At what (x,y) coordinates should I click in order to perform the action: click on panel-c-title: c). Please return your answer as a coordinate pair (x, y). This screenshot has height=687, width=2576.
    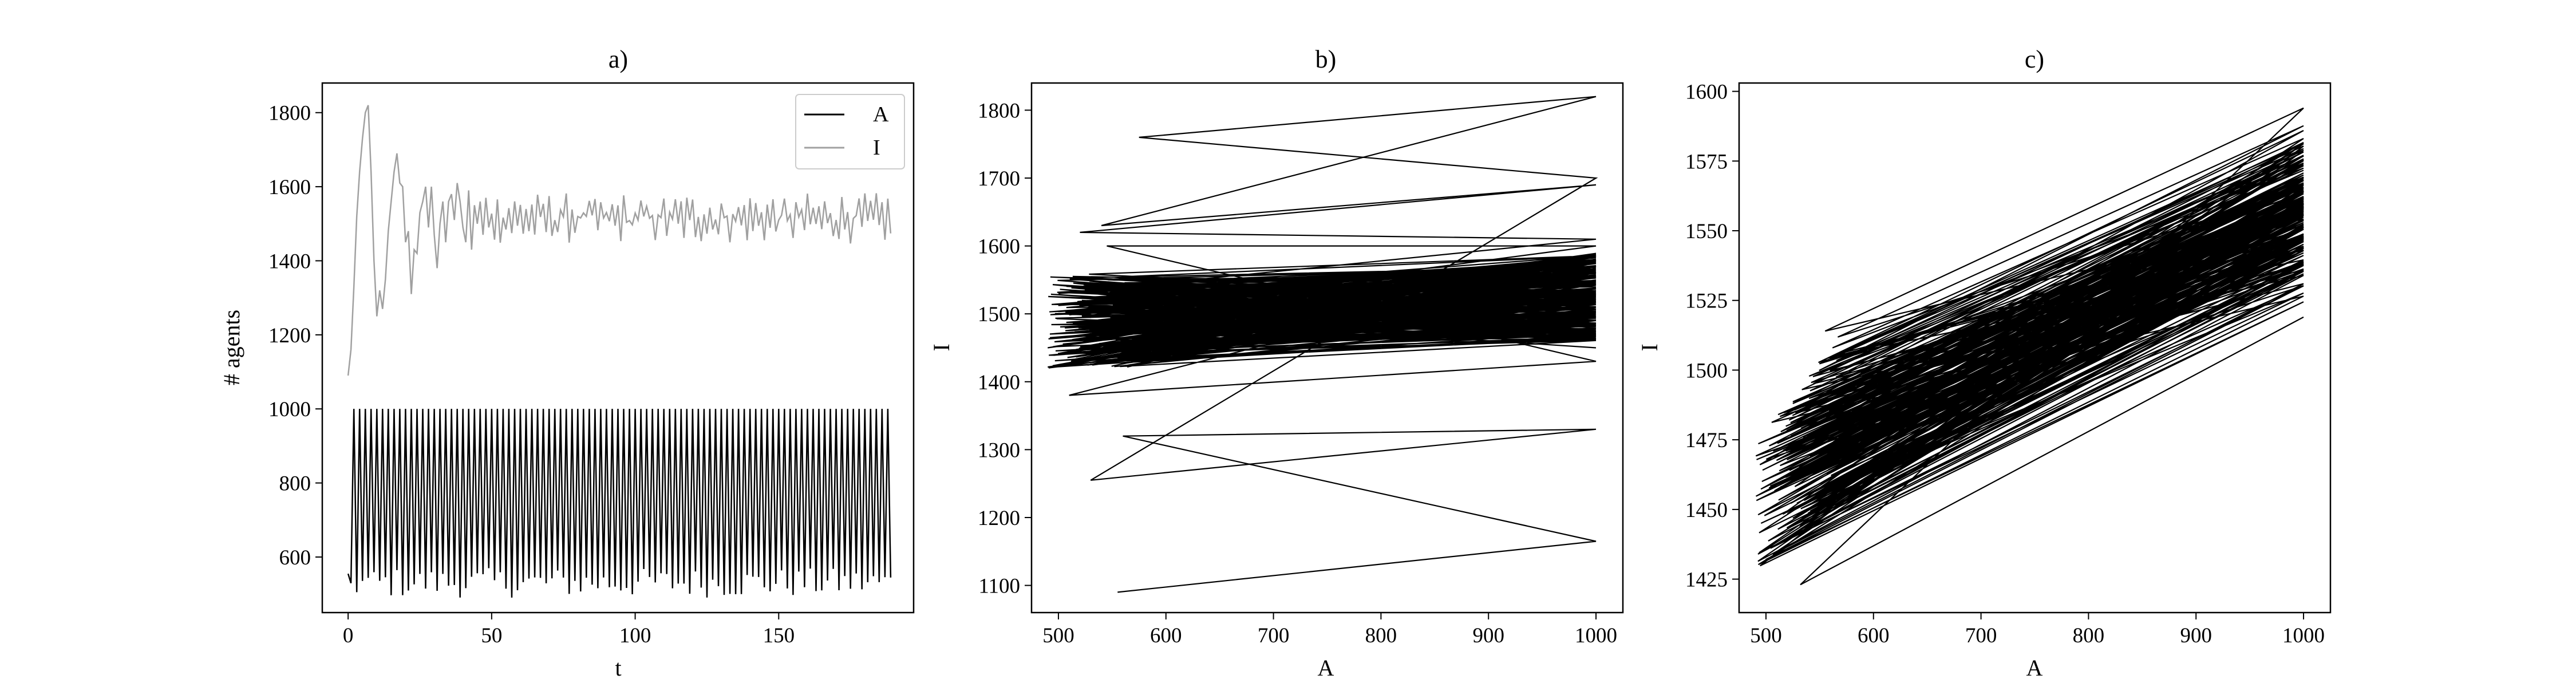
    Looking at the image, I should click on (2034, 59).